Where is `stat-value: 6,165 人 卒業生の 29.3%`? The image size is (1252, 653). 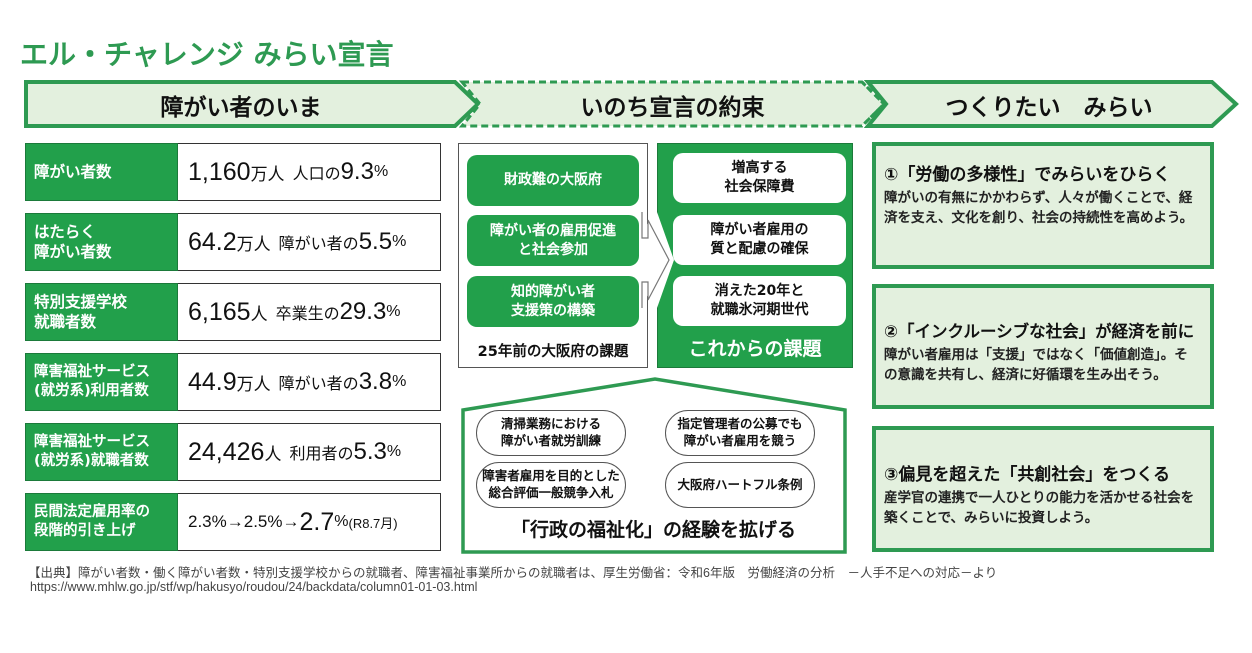 stat-value: 6,165 人 卒業生の 29.3% is located at coordinates (309, 312).